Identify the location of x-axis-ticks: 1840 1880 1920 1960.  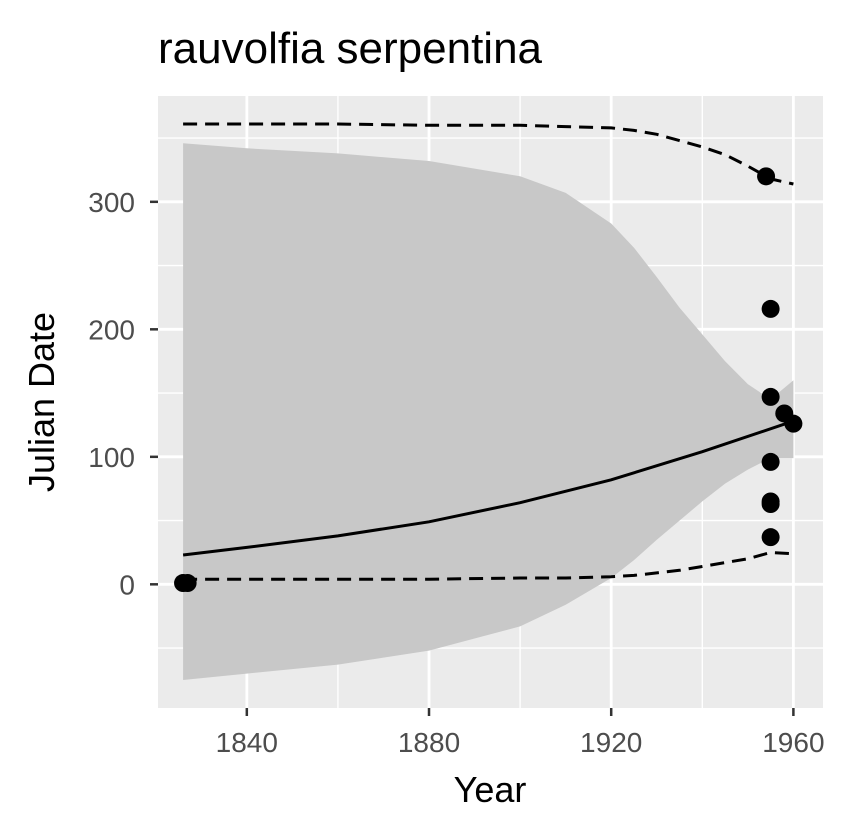
(520, 733).